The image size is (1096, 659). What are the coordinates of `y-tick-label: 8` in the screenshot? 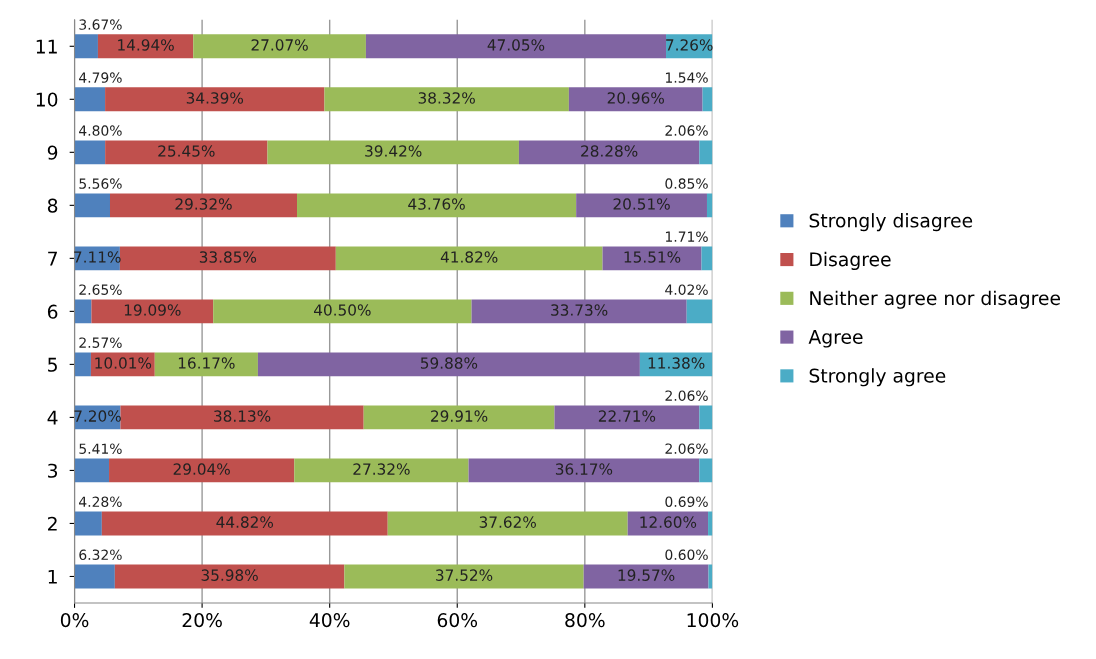 It's located at (52, 205).